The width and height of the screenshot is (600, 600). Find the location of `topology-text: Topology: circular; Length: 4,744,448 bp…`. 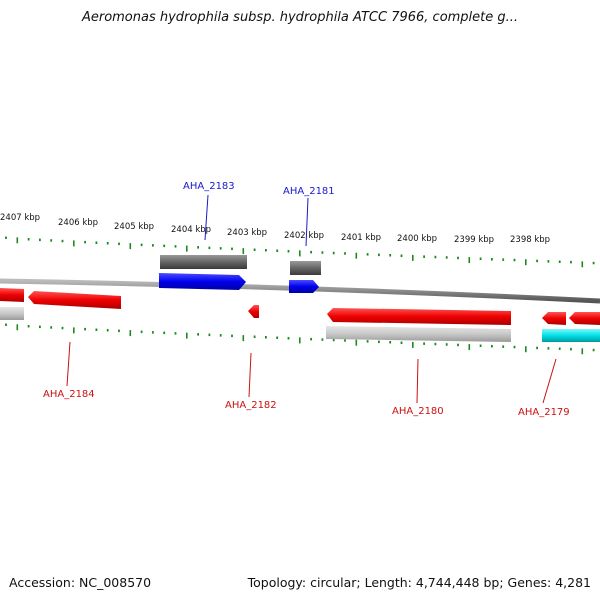

topology-text: Topology: circular; Length: 4,744,448 bp… is located at coordinates (419, 582).